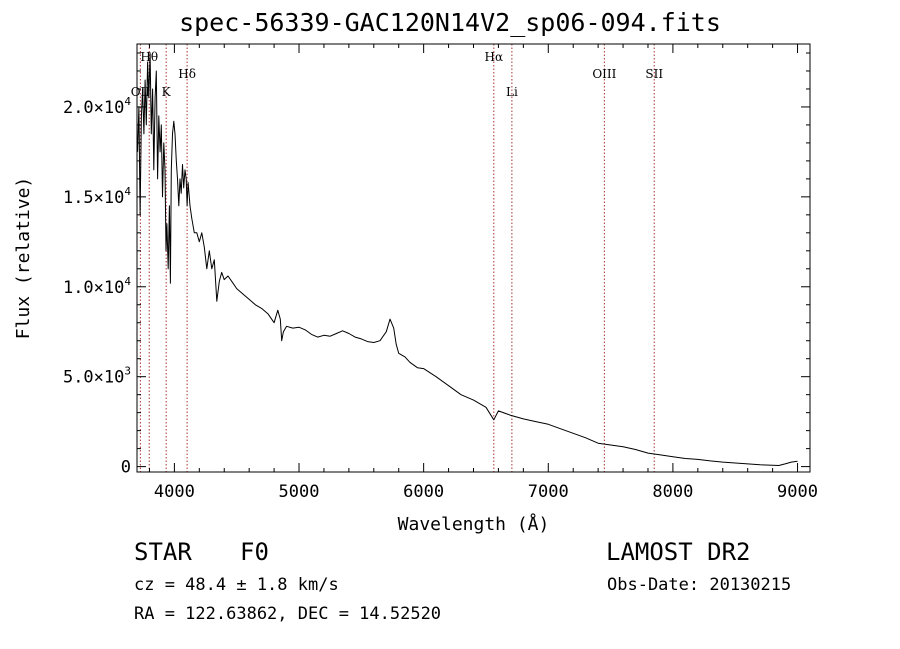 This screenshot has height=649, width=900. What do you see at coordinates (299, 492) in the screenshot?
I see `x-tick-label: 5000` at bounding box center [299, 492].